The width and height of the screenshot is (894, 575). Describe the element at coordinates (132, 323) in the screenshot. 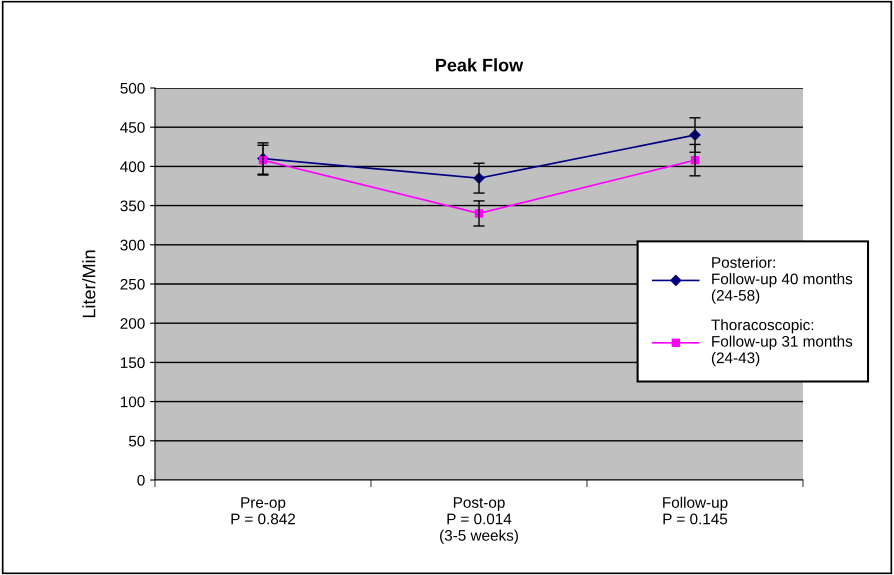

I see `y-tick-label: 200` at that location.